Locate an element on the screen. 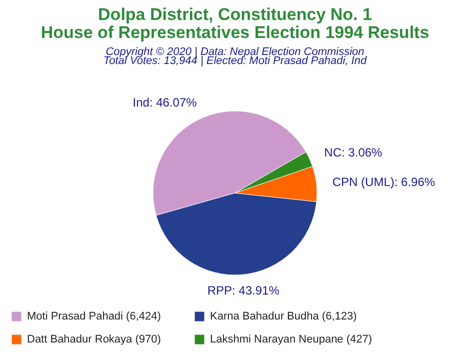 The image size is (470, 352). legend-label: Karna Bahadur Budha (6,123) is located at coordinates (283, 316).